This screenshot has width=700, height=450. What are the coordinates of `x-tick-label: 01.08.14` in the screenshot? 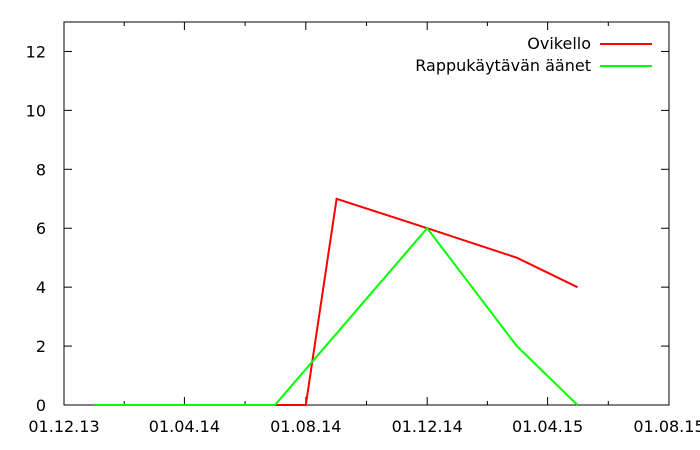 It's located at (305, 426).